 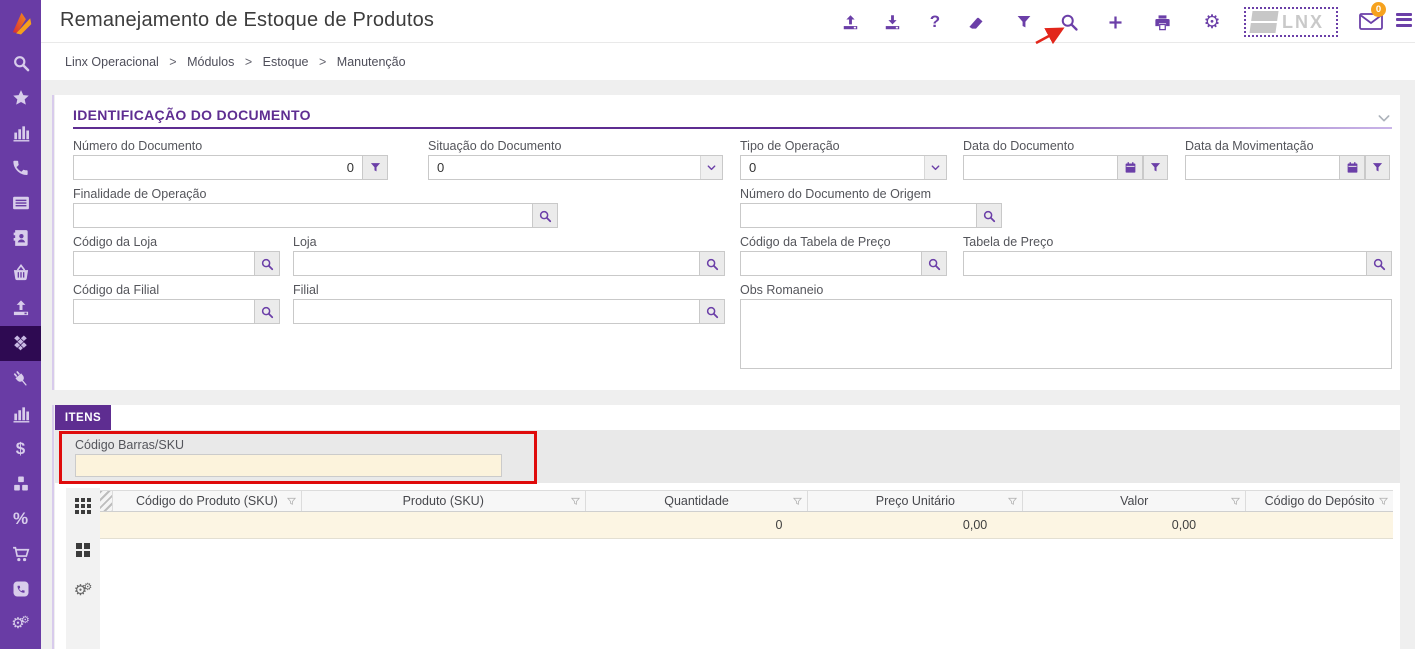 I want to click on calendar-icon, so click(x=1130, y=167).